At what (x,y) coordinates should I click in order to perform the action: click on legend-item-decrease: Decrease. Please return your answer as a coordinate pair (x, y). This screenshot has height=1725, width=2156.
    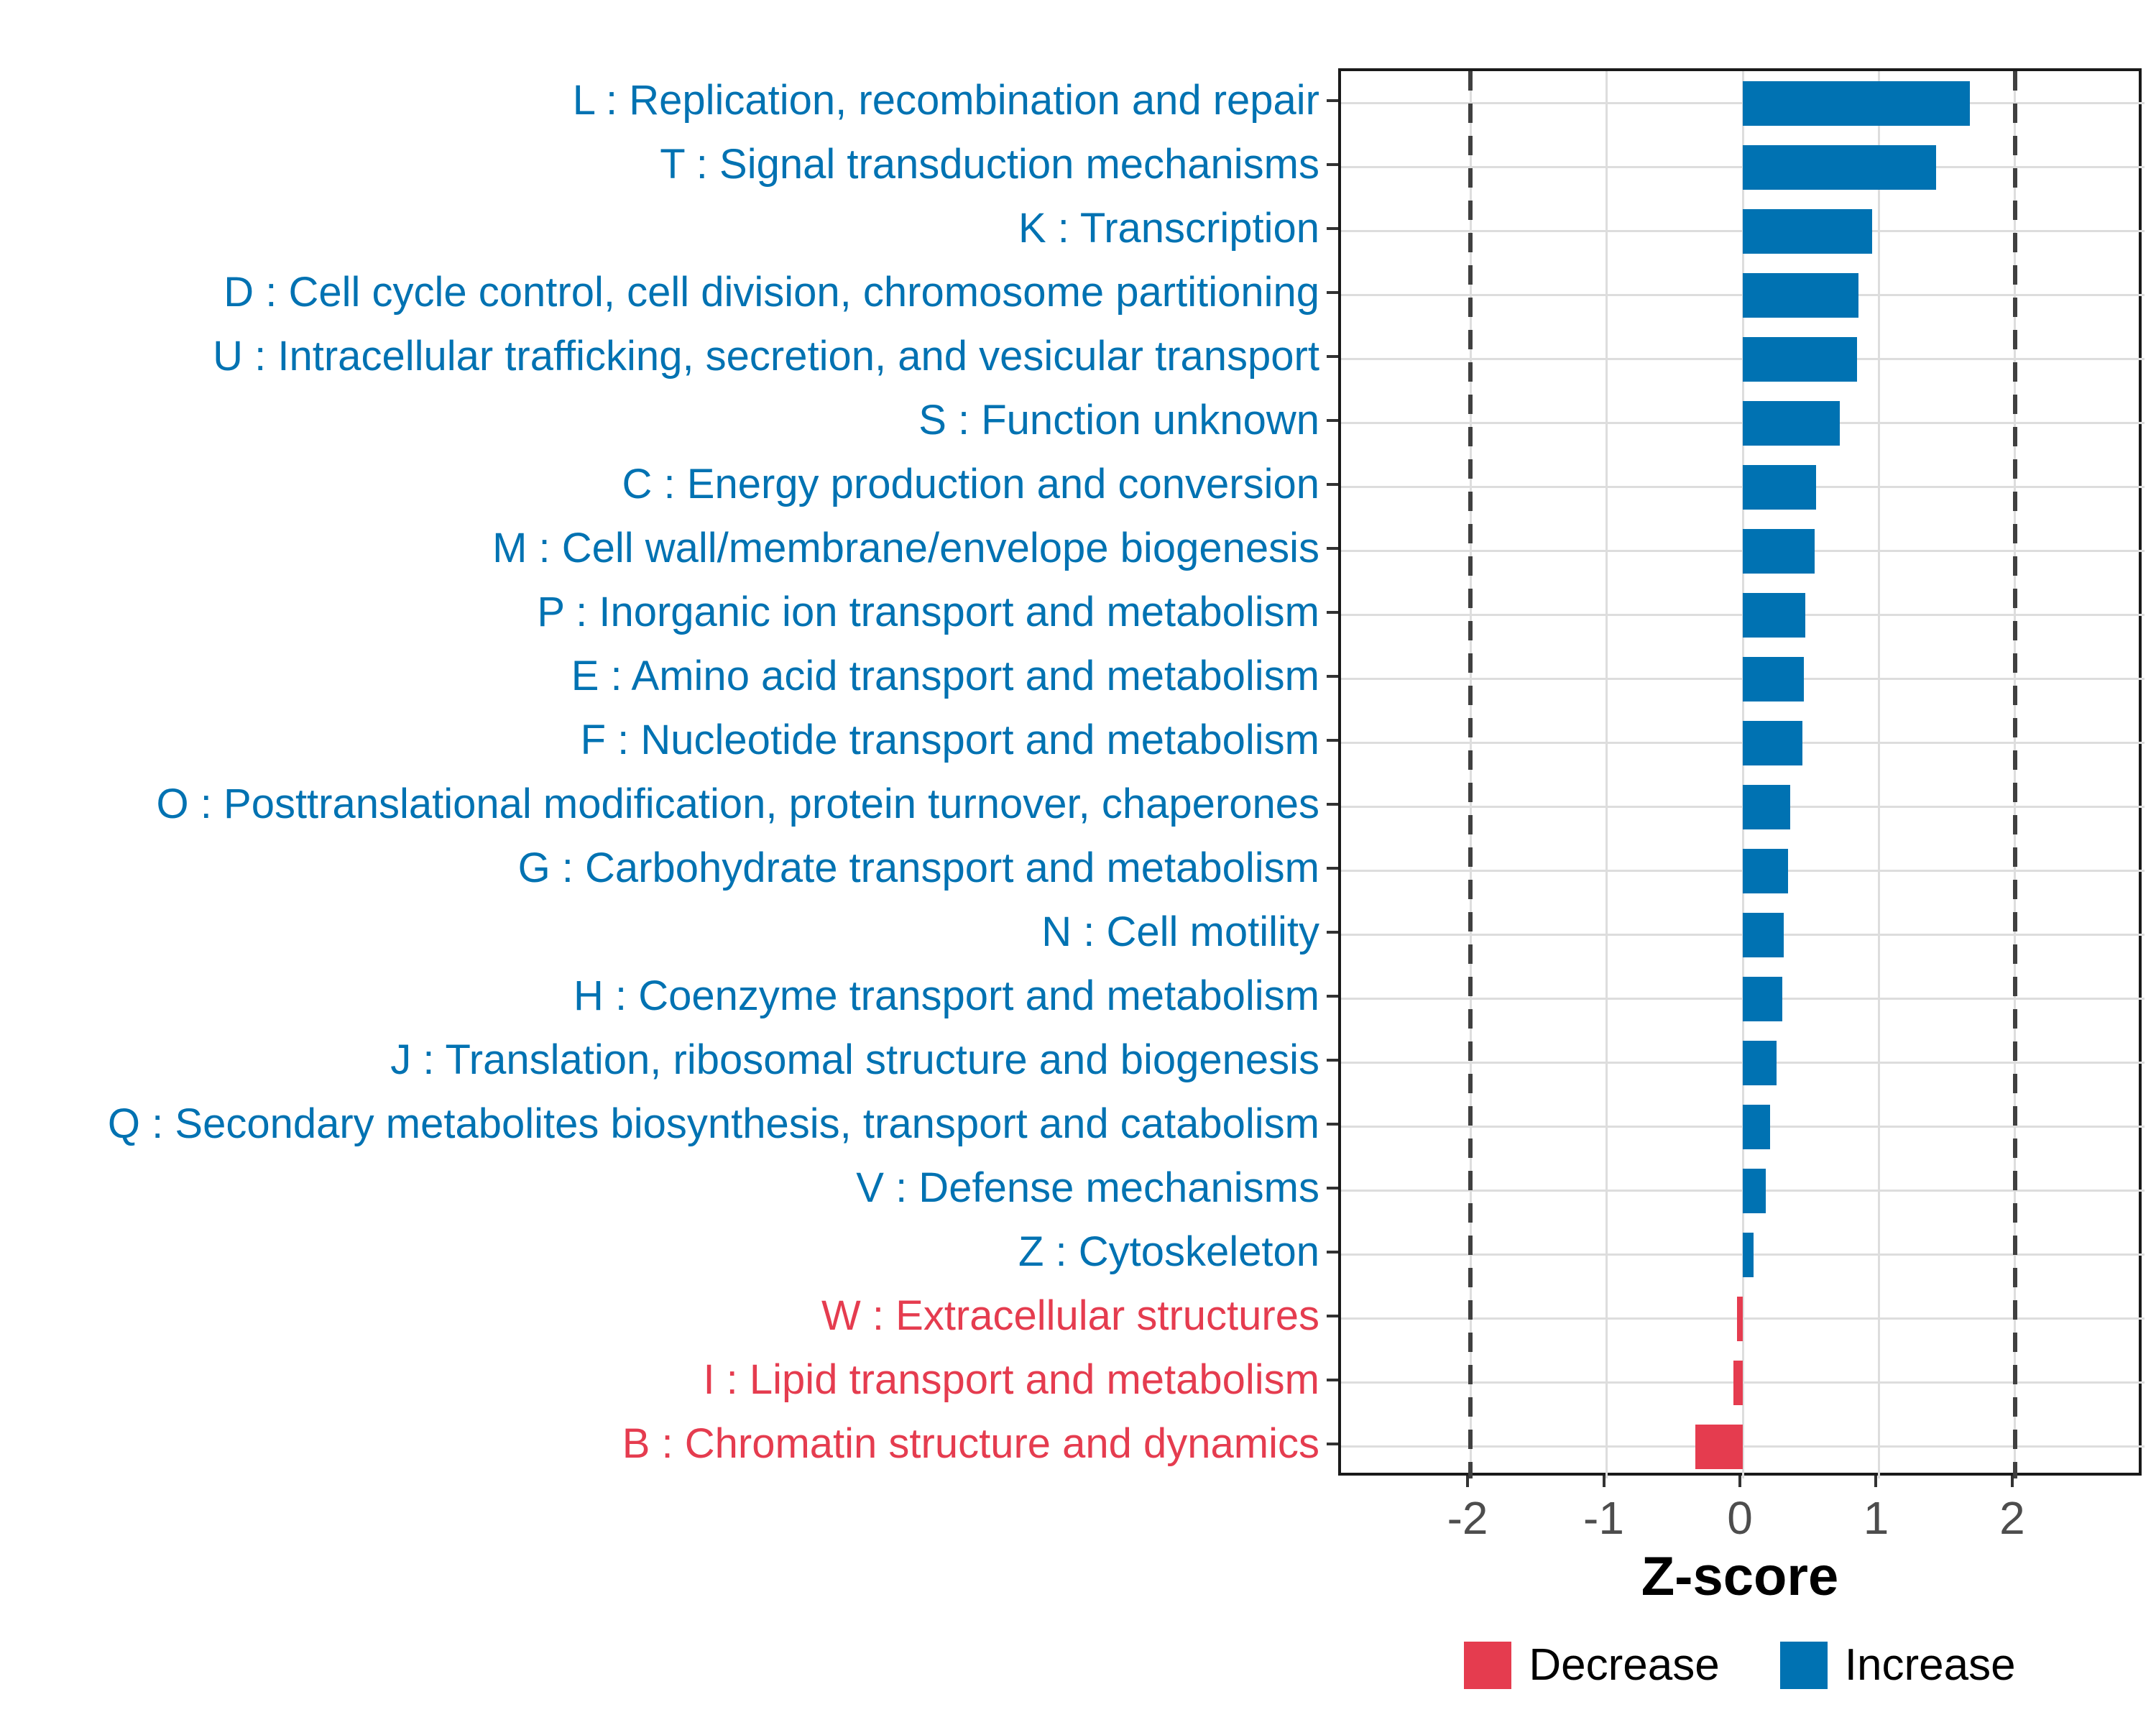
    Looking at the image, I should click on (1592, 1665).